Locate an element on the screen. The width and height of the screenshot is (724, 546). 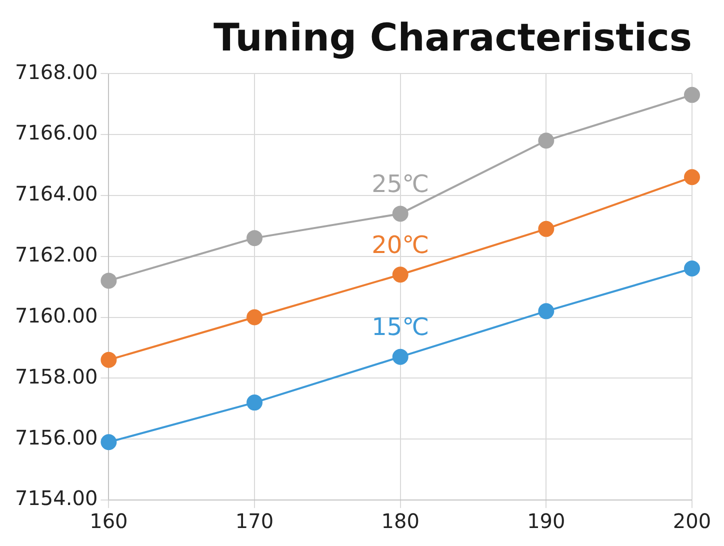
x-tick-label: 200 is located at coordinates (692, 521).